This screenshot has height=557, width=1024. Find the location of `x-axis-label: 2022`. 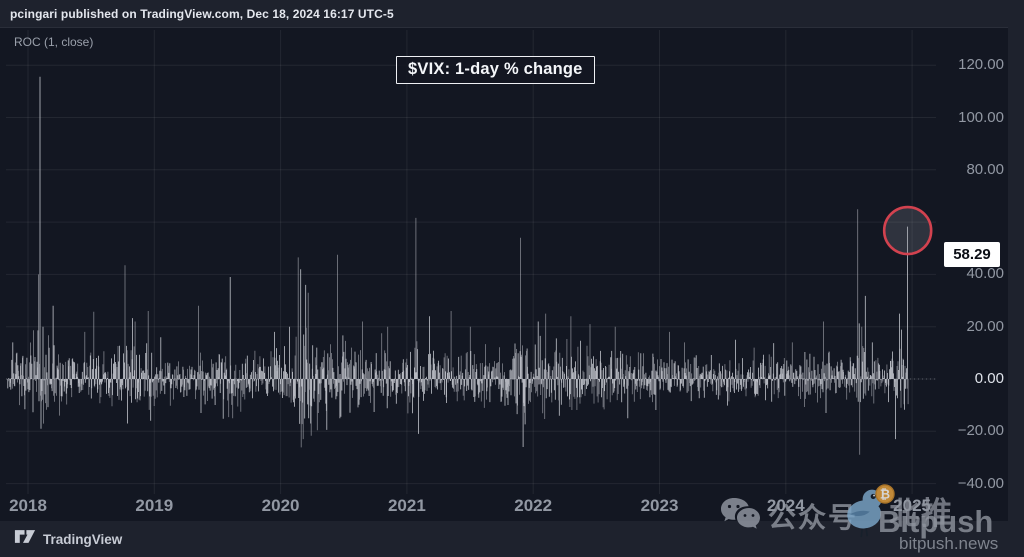

x-axis-label: 2022 is located at coordinates (533, 505).